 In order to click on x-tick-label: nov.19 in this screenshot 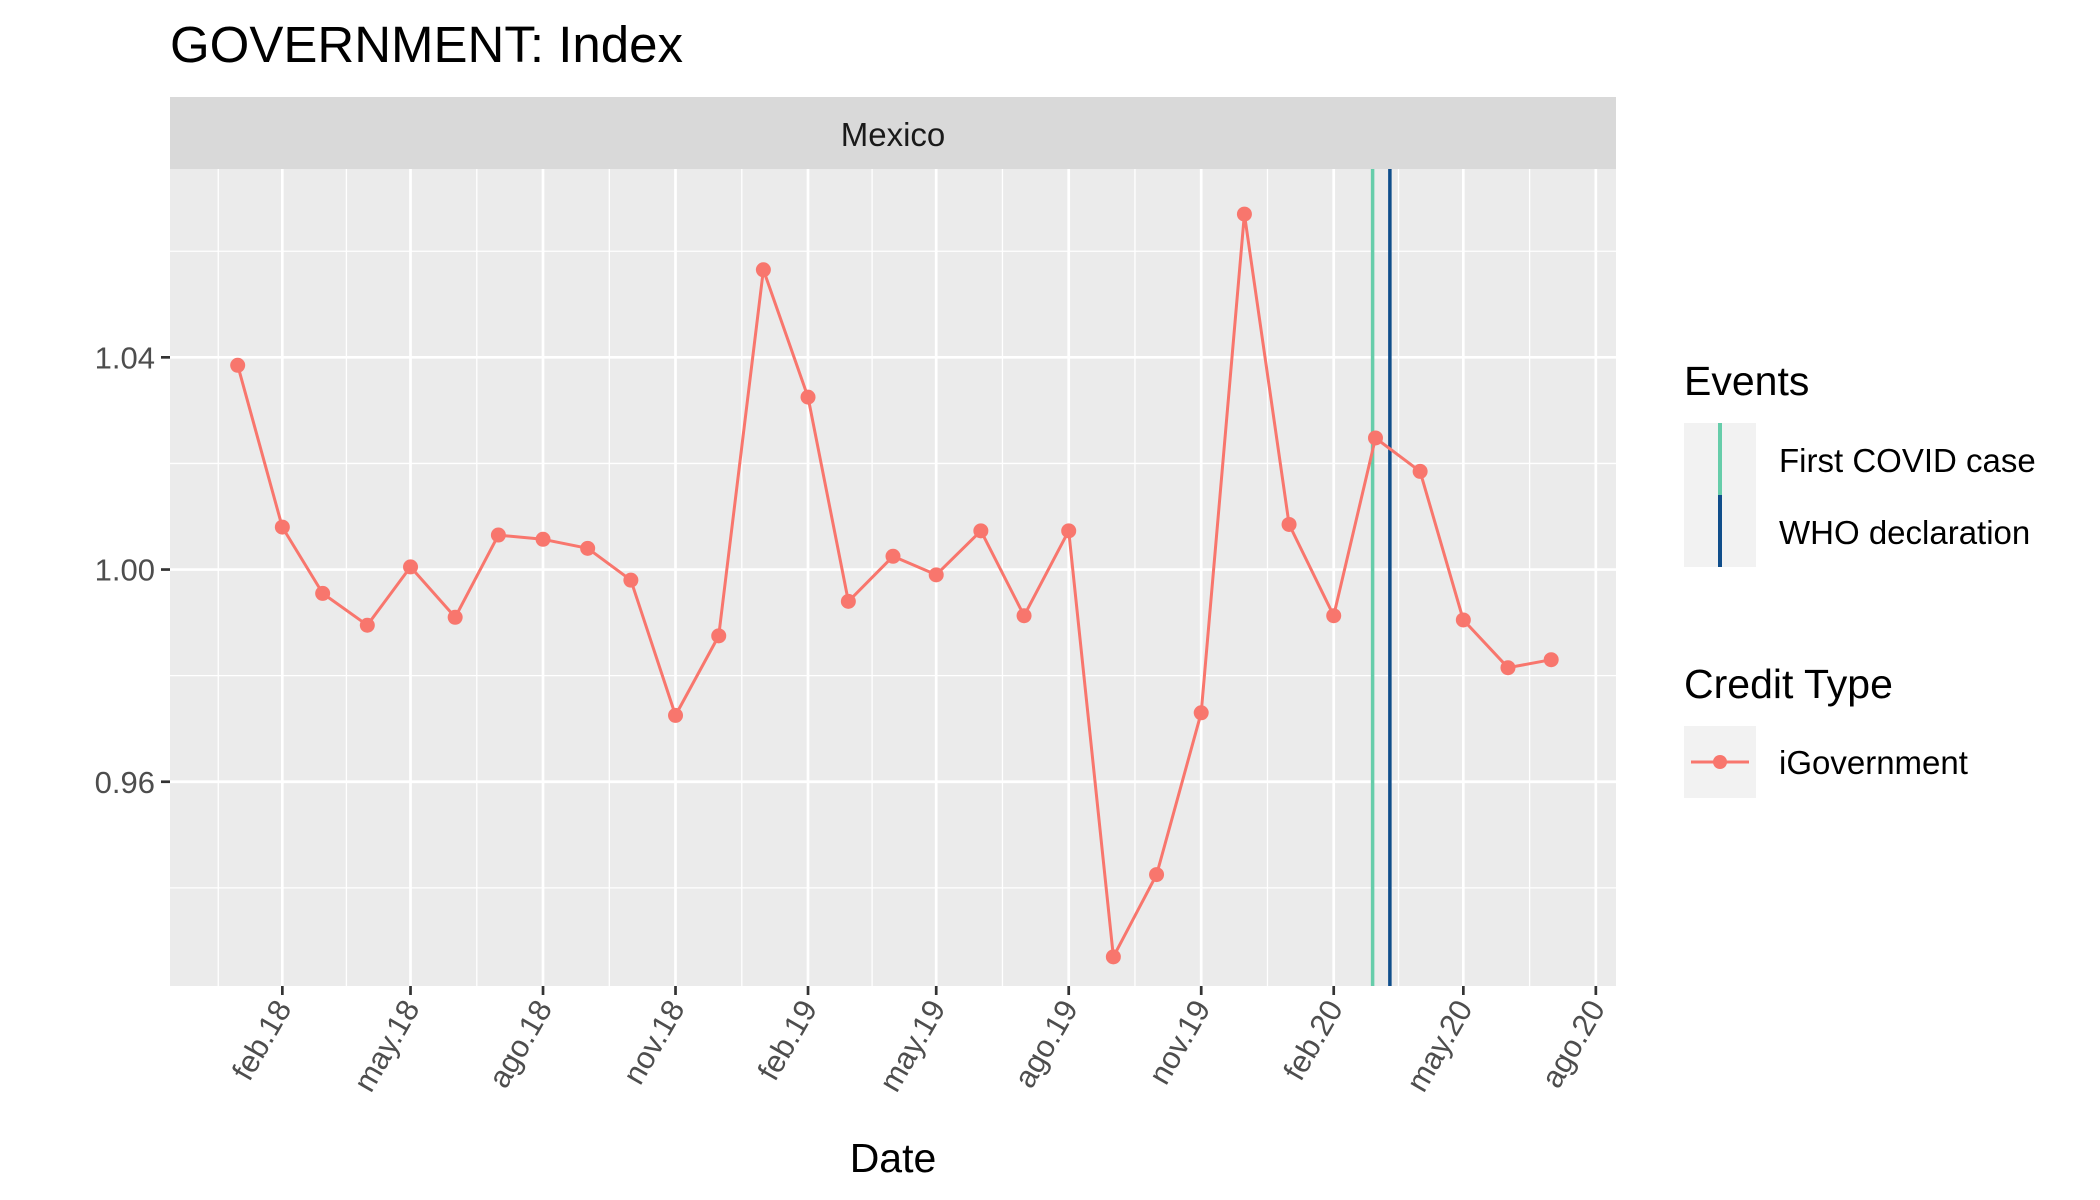, I will do `click(1180, 1042)`.